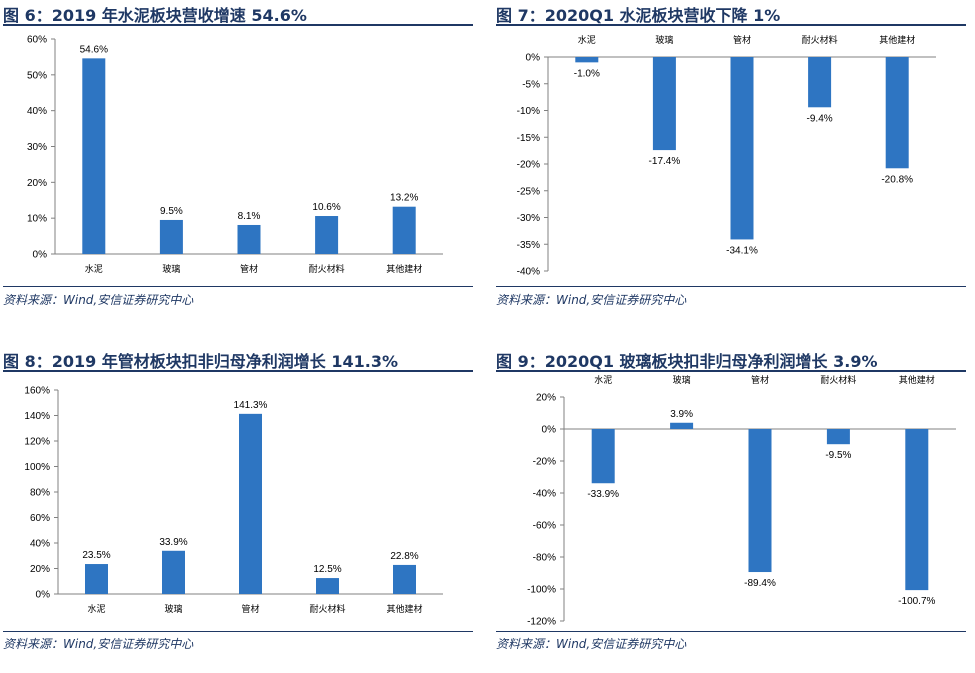 The width and height of the screenshot is (975, 673). What do you see at coordinates (37, 183) in the screenshot?
I see `y-tick-label: 20%` at bounding box center [37, 183].